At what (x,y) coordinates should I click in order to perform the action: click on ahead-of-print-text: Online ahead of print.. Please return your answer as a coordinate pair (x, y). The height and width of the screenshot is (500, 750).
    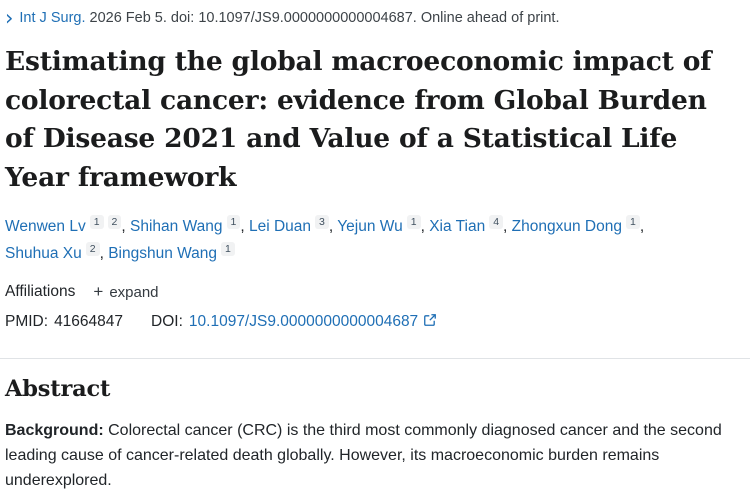
    Looking at the image, I should click on (490, 18).